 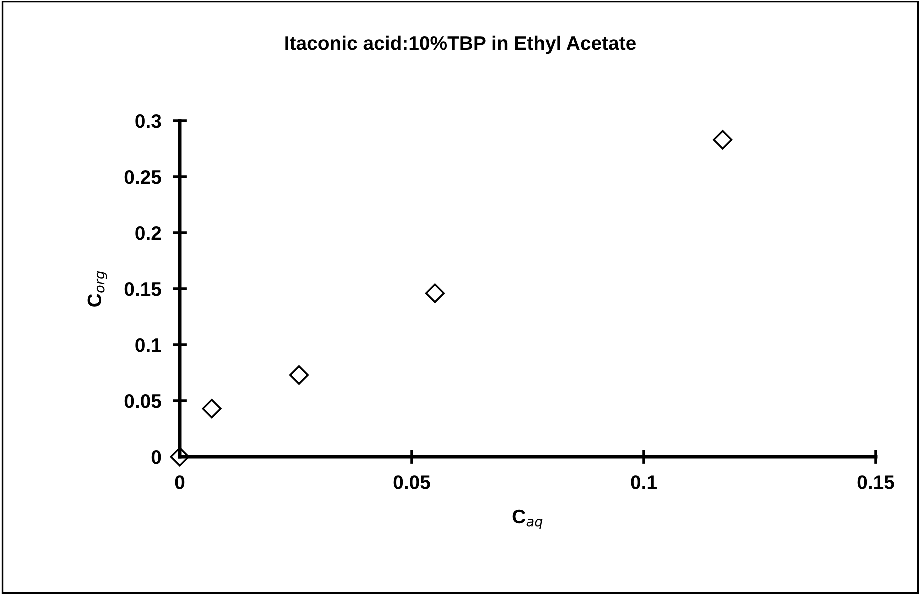 What do you see at coordinates (143, 289) in the screenshot?
I see `y-tick-label: 0.15` at bounding box center [143, 289].